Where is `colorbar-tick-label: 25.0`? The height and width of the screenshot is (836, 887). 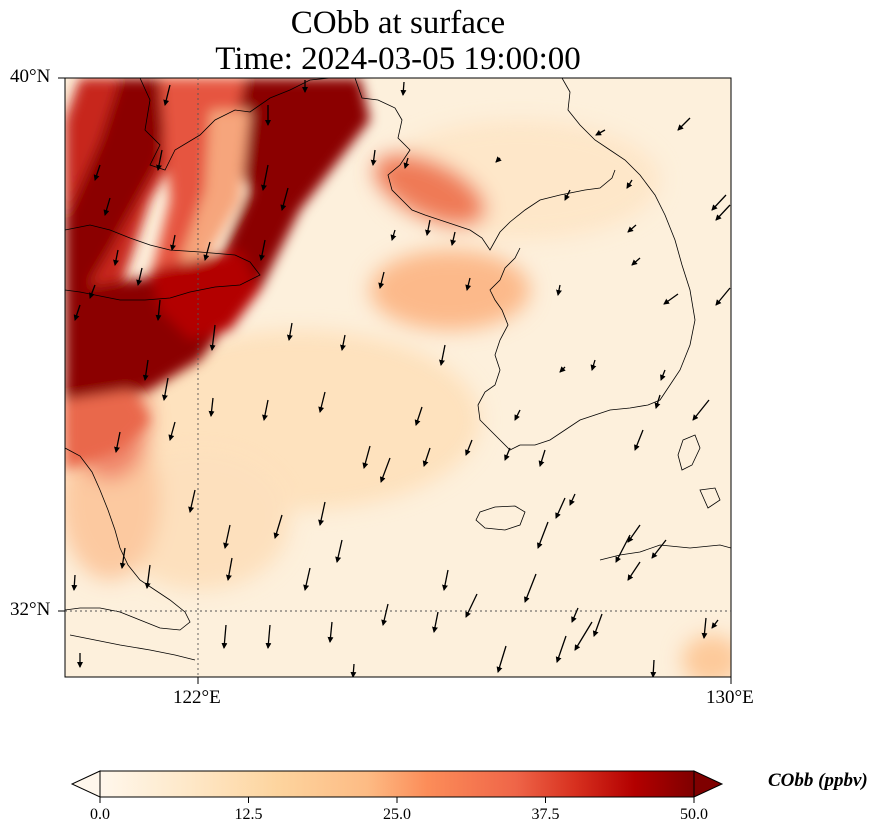
colorbar-tick-label: 25.0 is located at coordinates (397, 814).